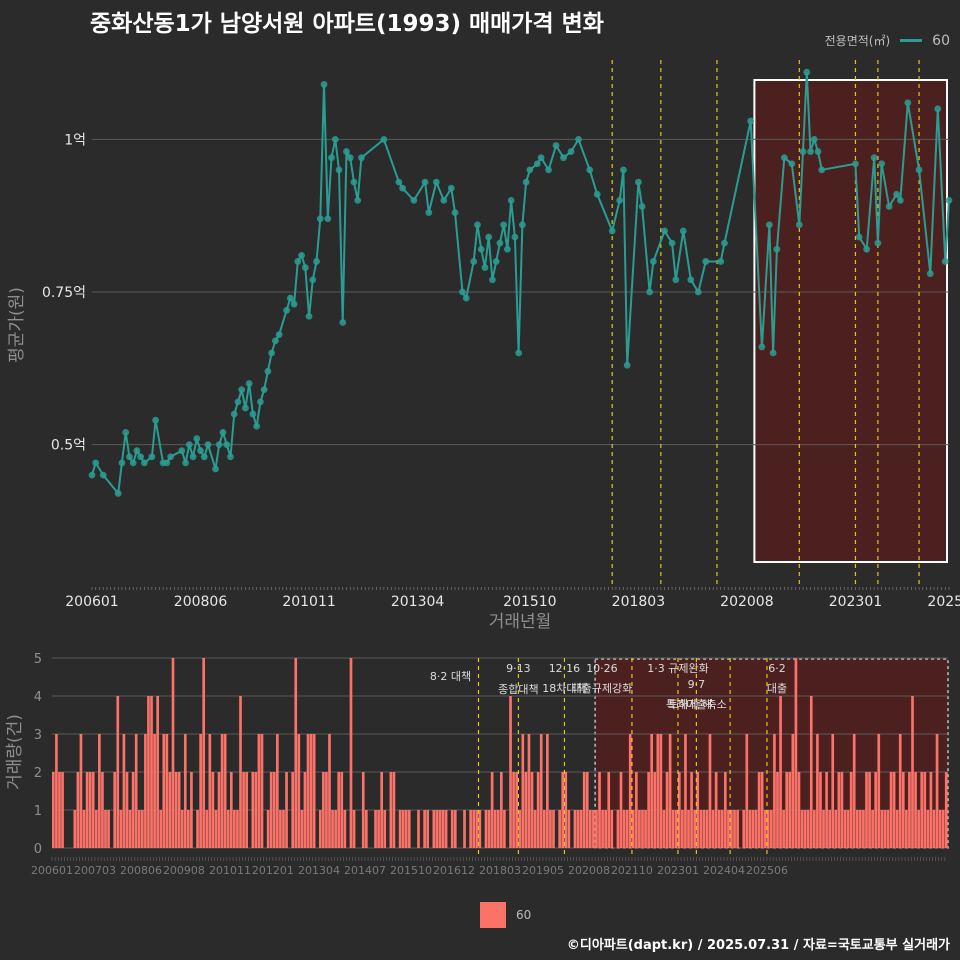 Image resolution: width=960 pixels, height=960 pixels. I want to click on bar-y-tick-label: 3, so click(38, 735).